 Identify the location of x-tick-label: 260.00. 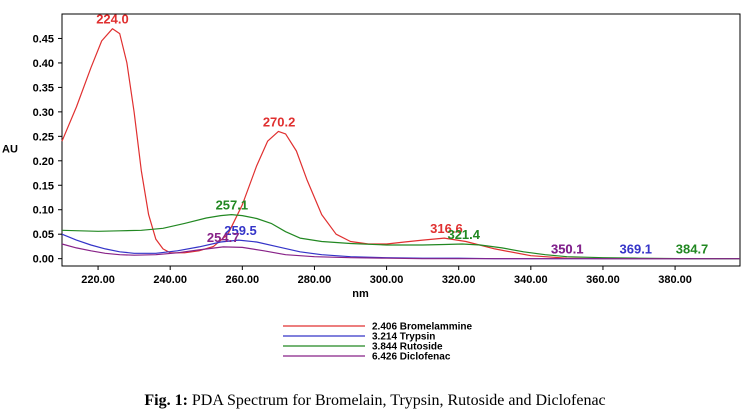
(242, 280).